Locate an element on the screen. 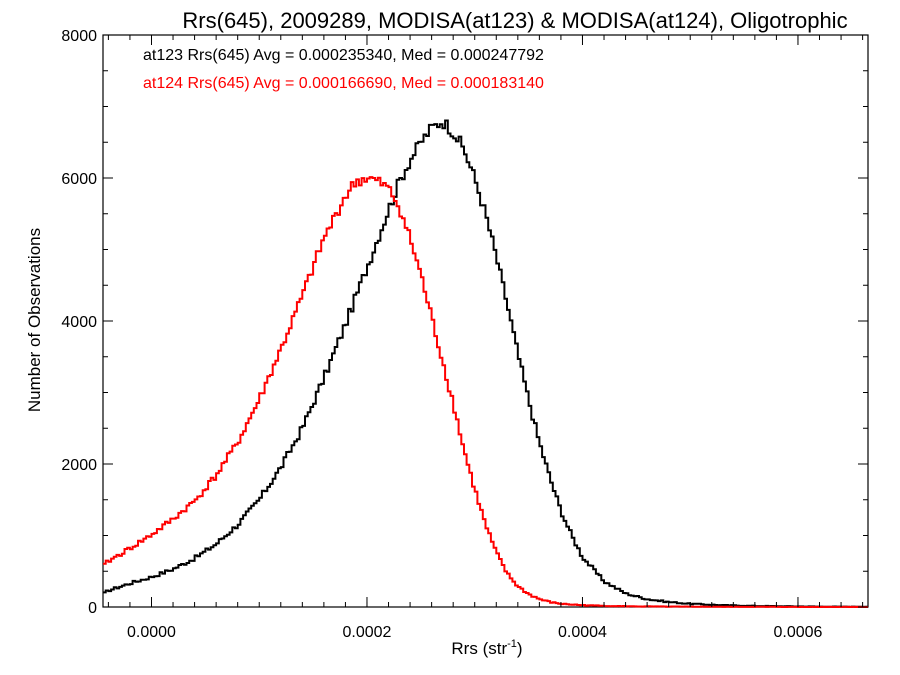  x-tick-label: 0.0002 is located at coordinates (367, 632).